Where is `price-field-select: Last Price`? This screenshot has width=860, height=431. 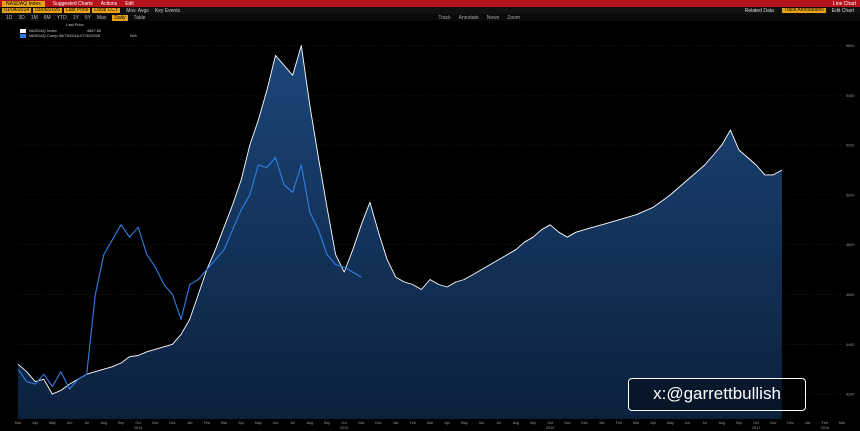 price-field-select: Last Price is located at coordinates (77, 10).